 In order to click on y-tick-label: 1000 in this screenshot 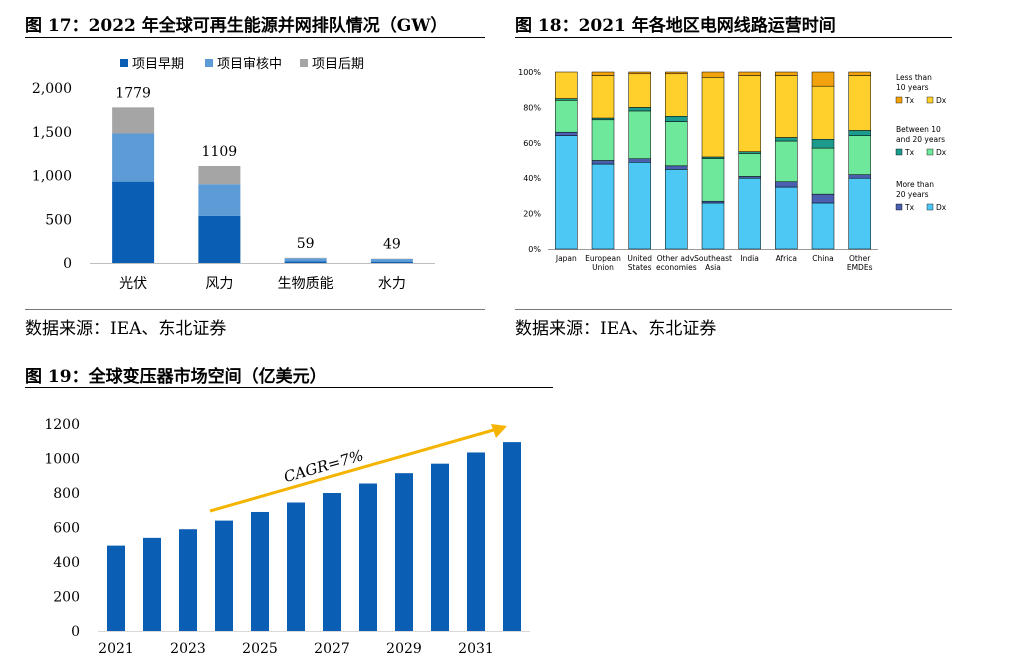, I will do `click(62, 460)`.